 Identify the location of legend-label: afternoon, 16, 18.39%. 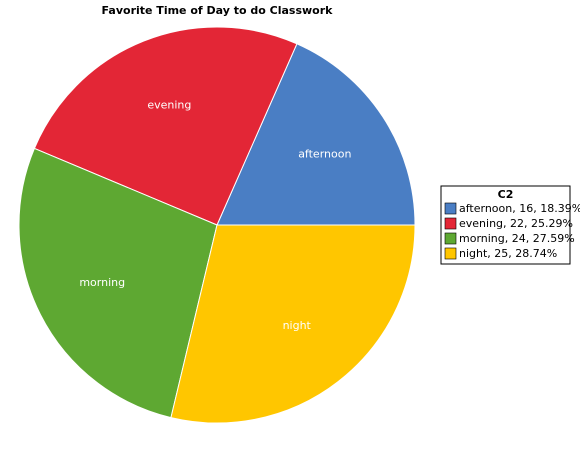
(519, 208).